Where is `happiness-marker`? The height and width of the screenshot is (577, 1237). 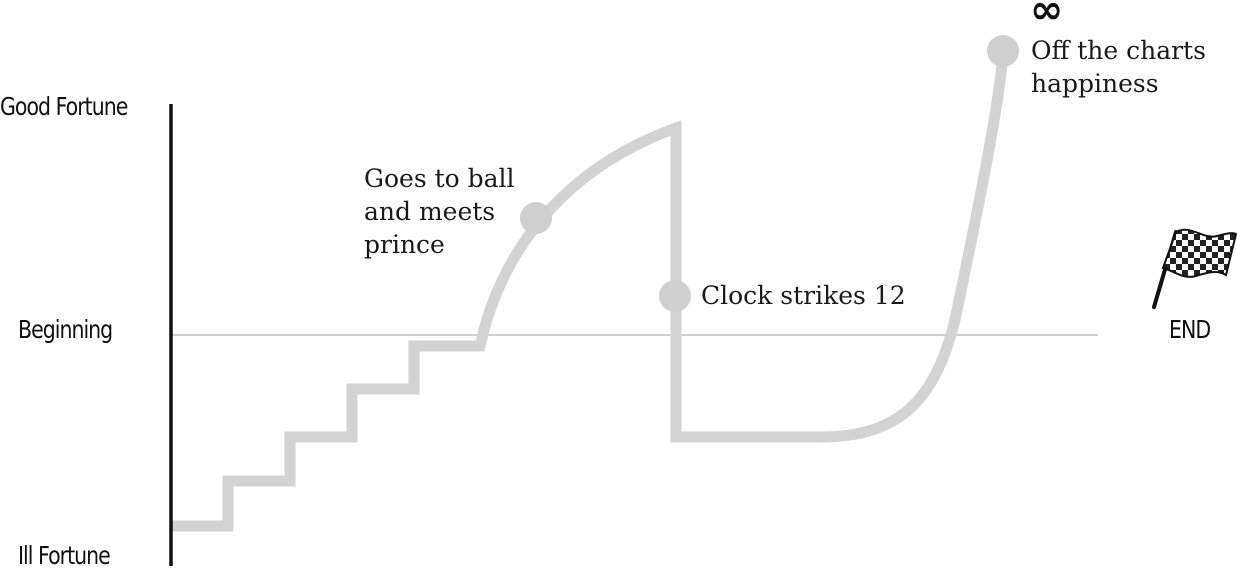 happiness-marker is located at coordinates (1003, 51).